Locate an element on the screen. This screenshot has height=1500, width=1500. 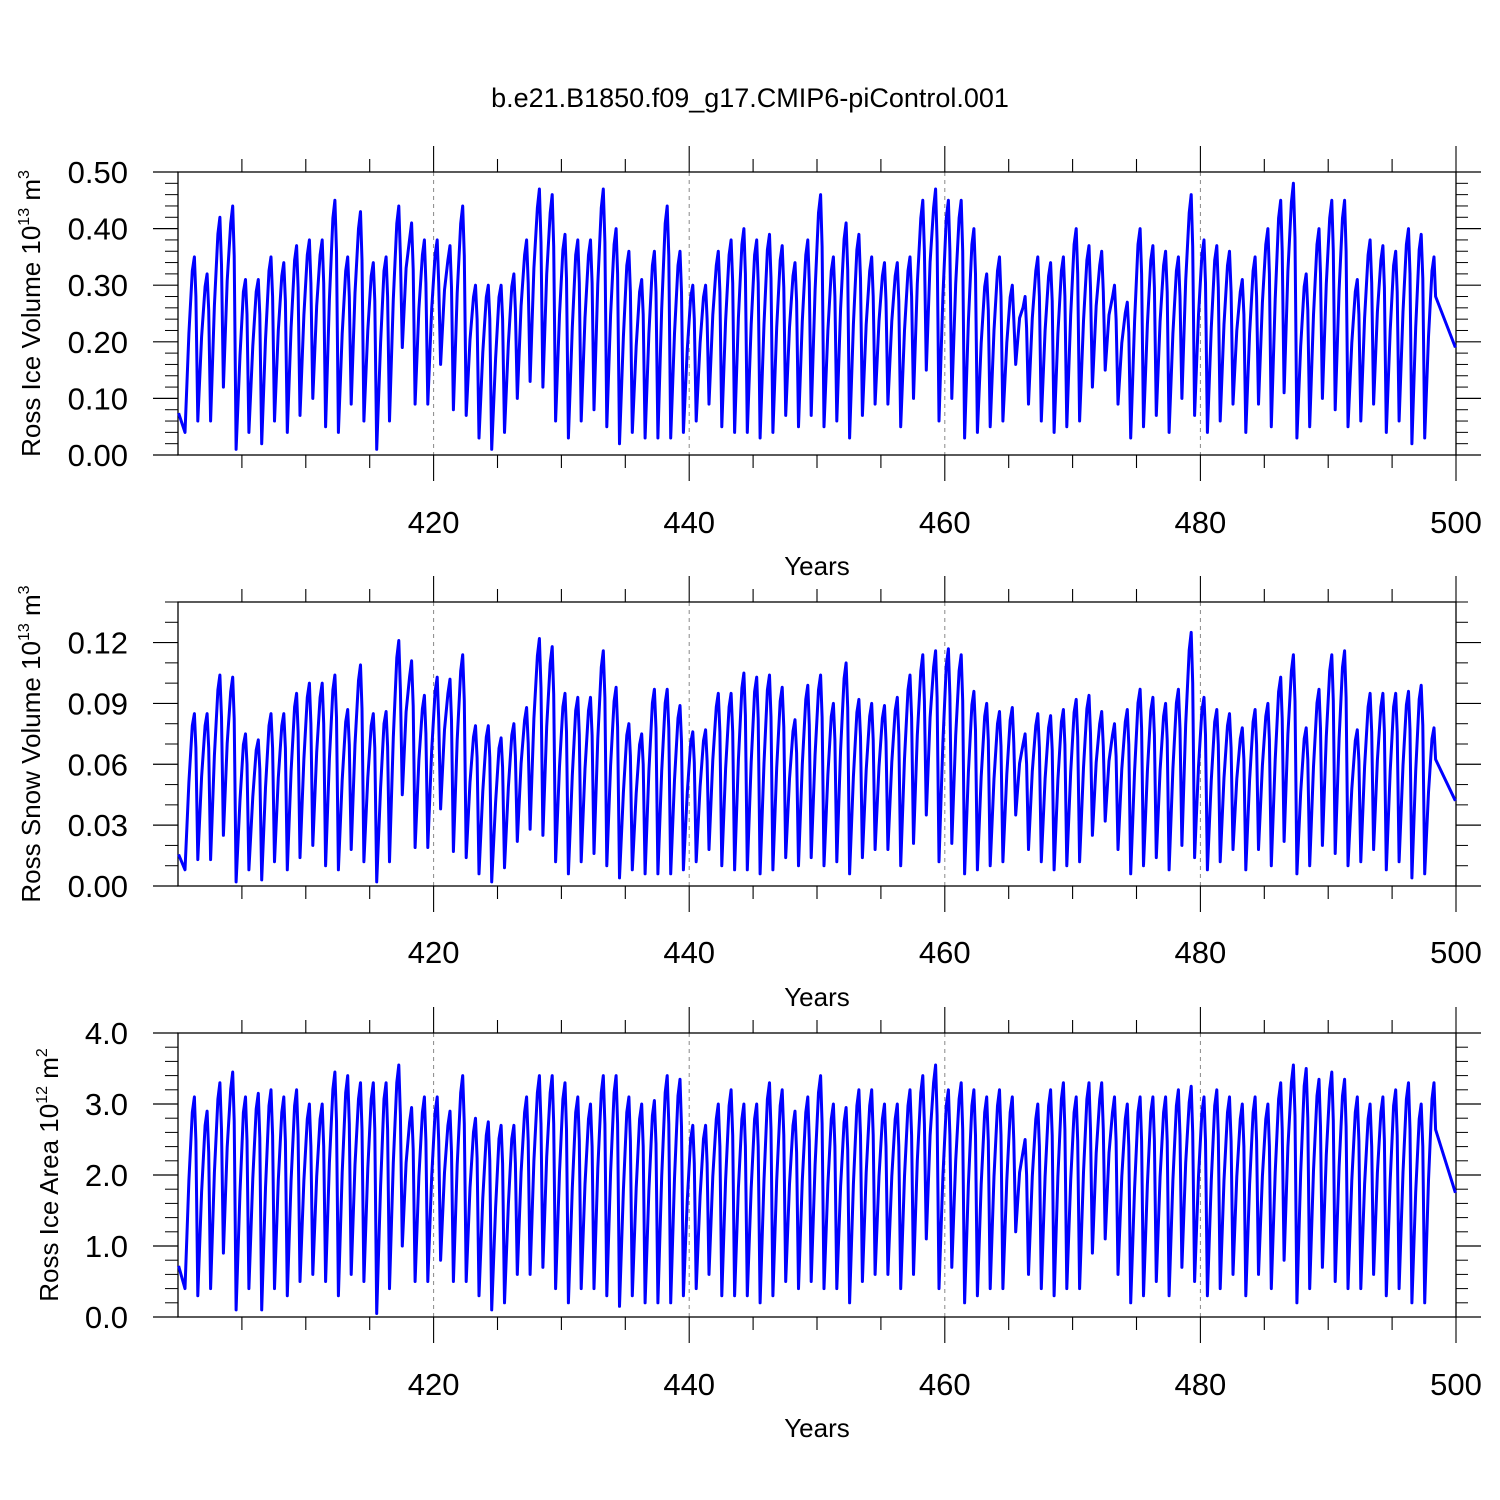
y-label-main: Ross Ice Volume 10 is located at coordinates (31, 341).